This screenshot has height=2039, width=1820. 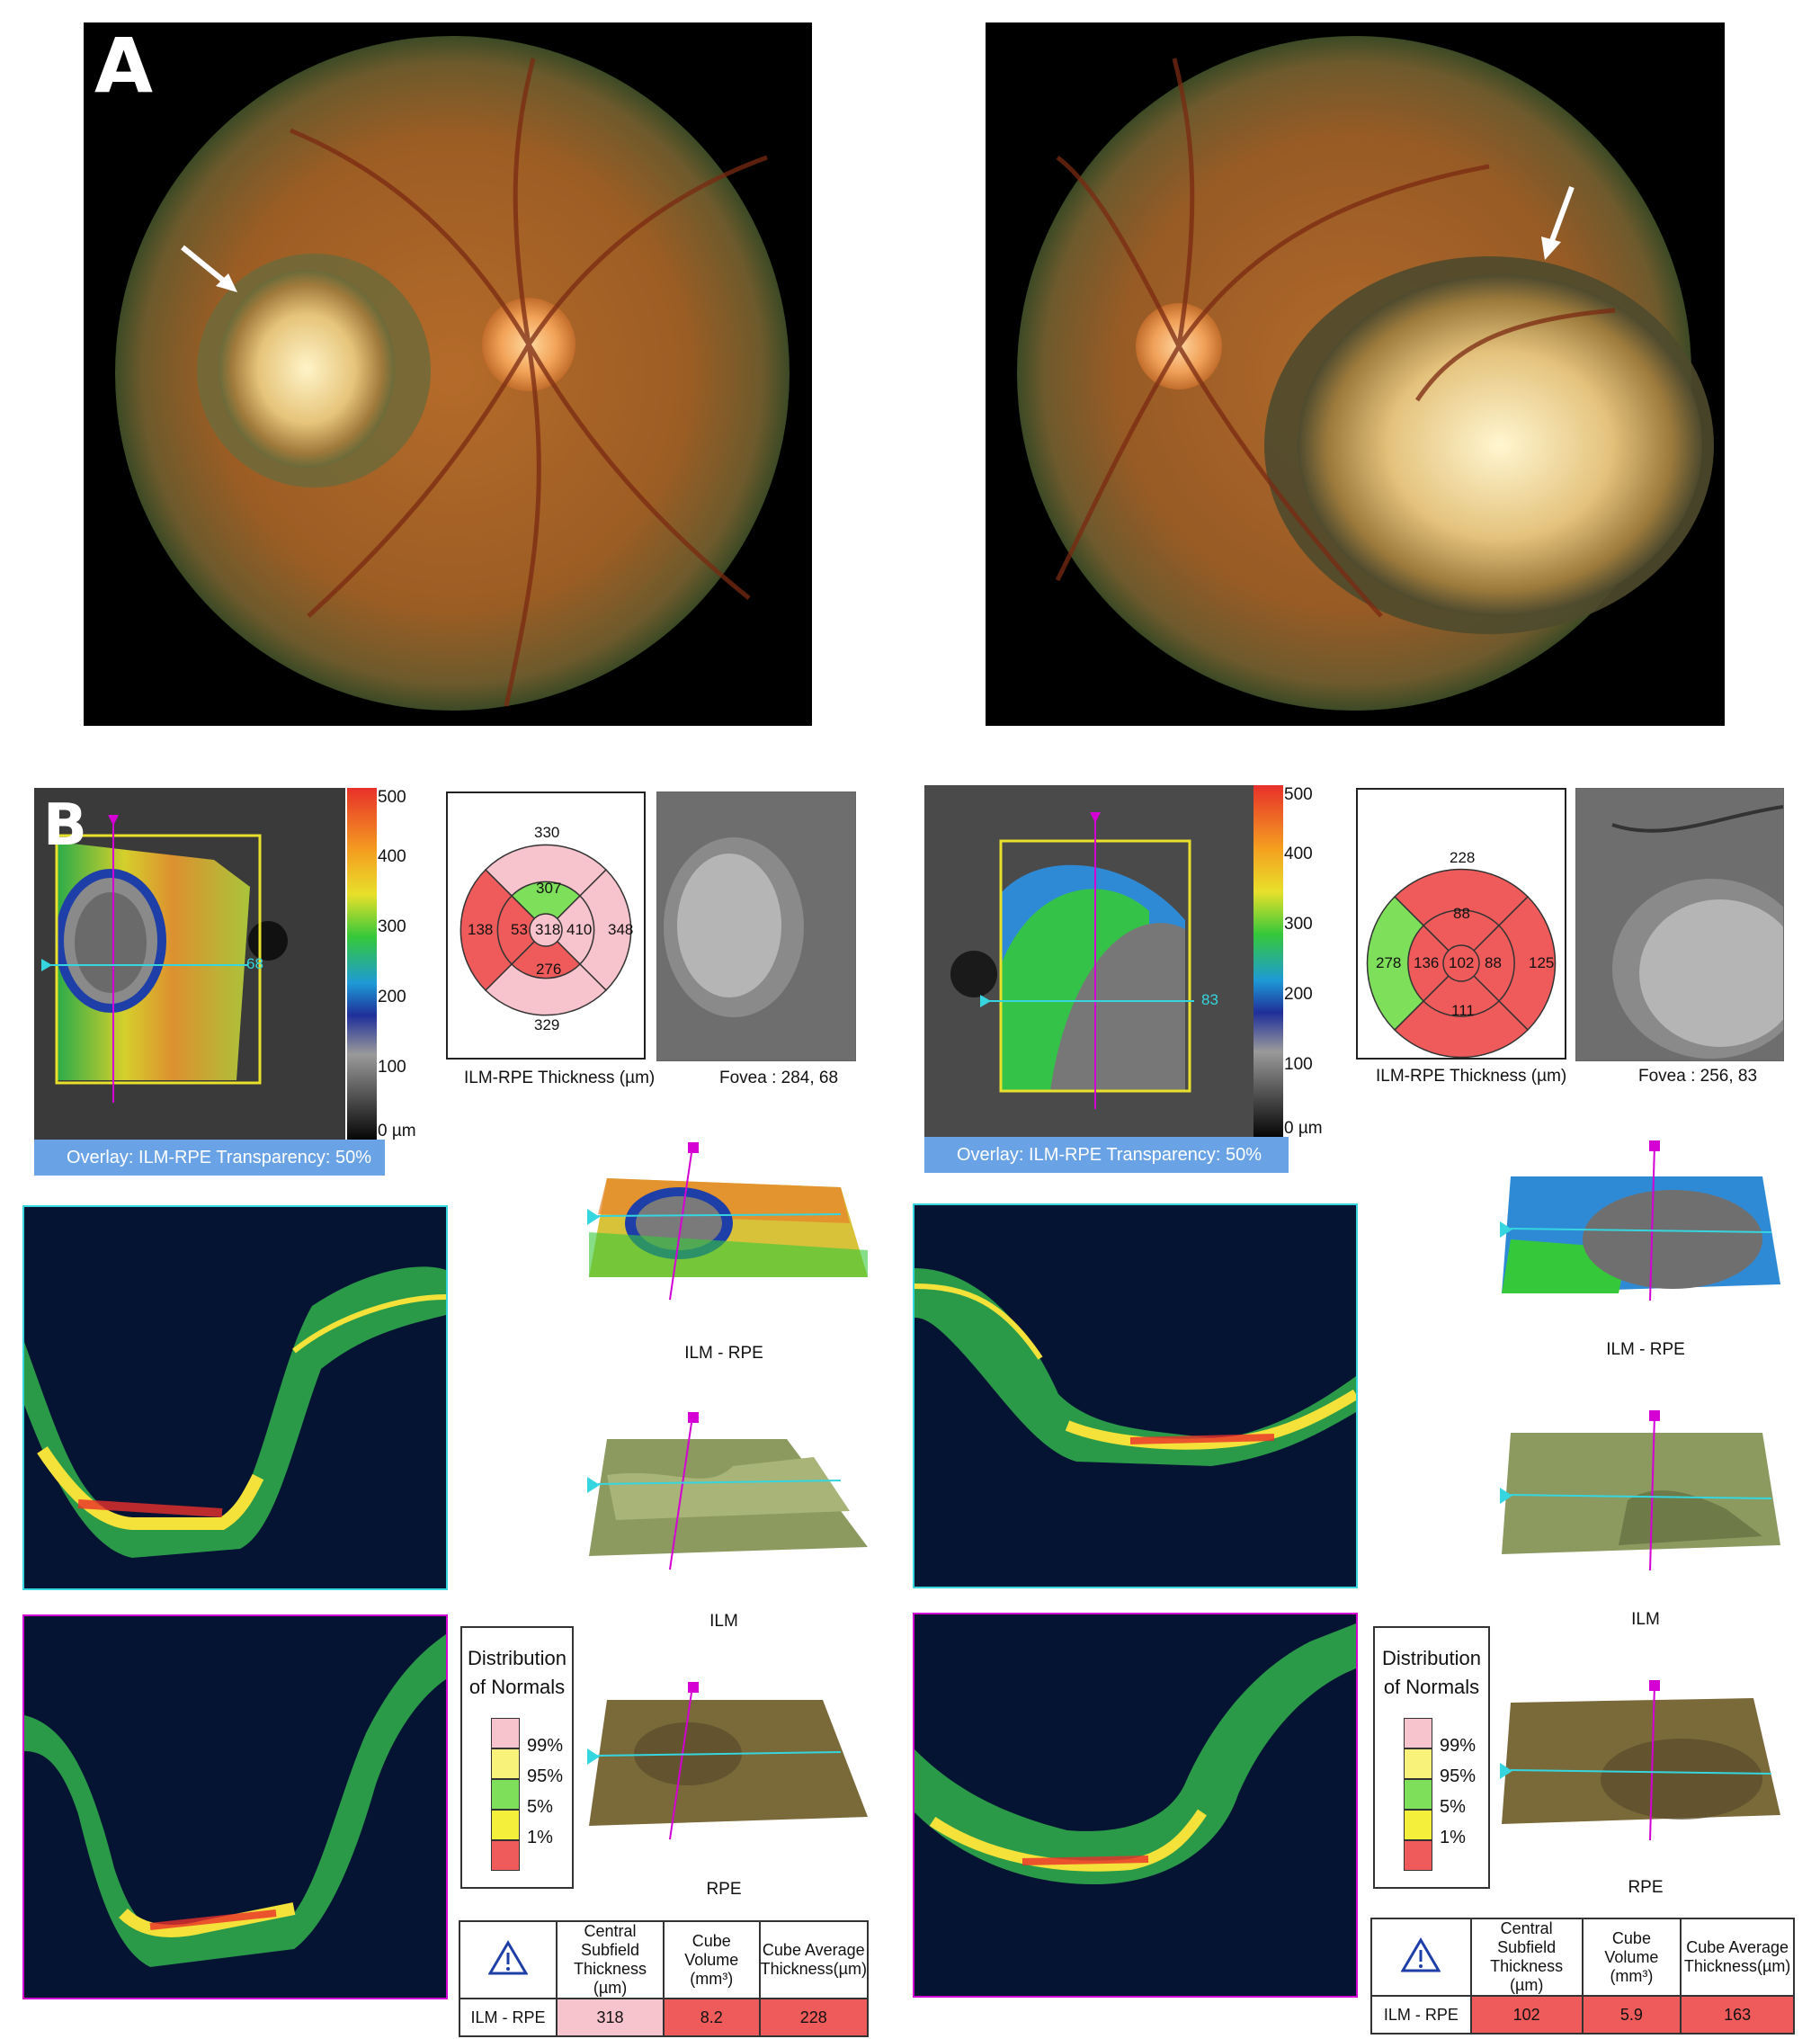 What do you see at coordinates (1303, 1128) in the screenshot?
I see `scale-tick-0-right: 0 µm` at bounding box center [1303, 1128].